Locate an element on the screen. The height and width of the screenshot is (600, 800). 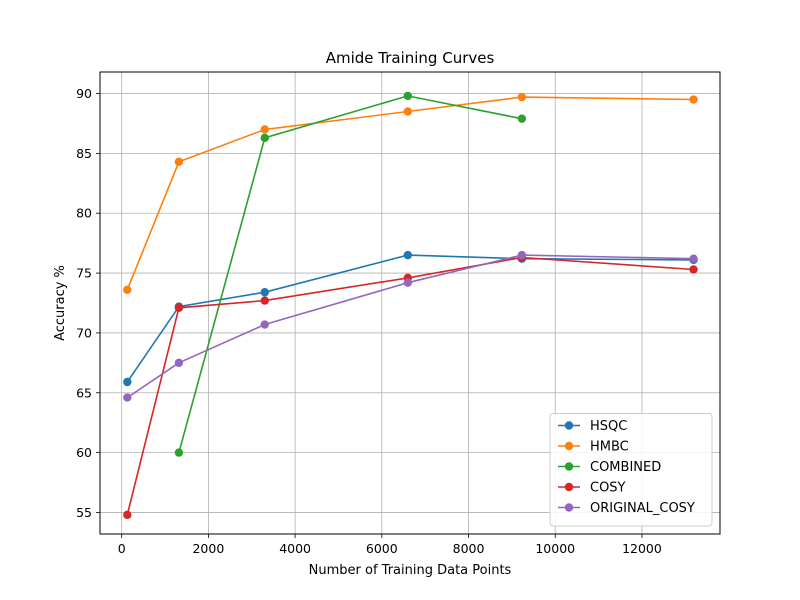
y-tick-label: 85 is located at coordinates (84, 153).